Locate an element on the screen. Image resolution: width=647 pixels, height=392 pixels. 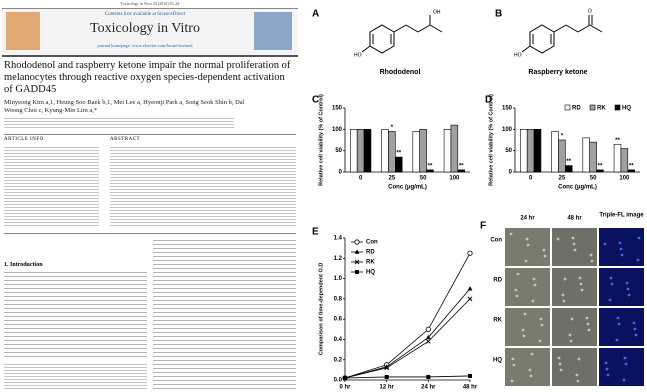
compound-label: Rhododenol is located at coordinates (400, 72).